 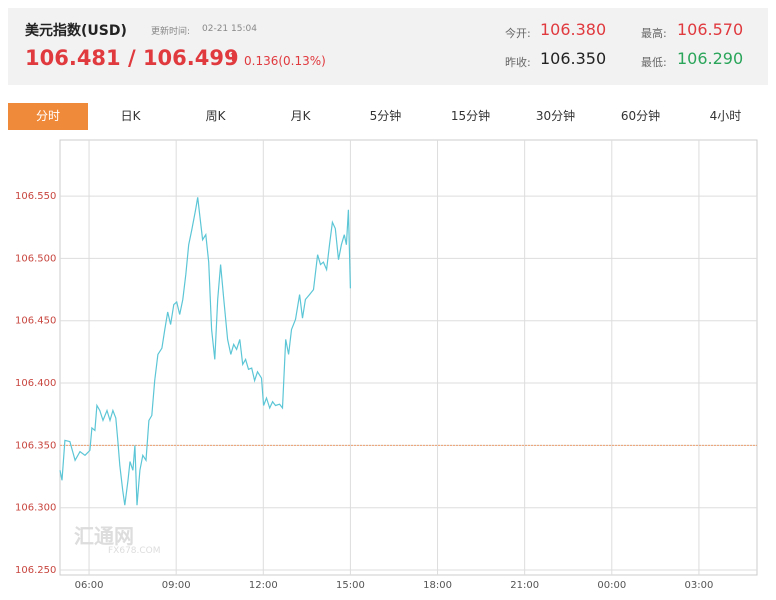 I want to click on tab: 4小时, so click(x=725, y=116).